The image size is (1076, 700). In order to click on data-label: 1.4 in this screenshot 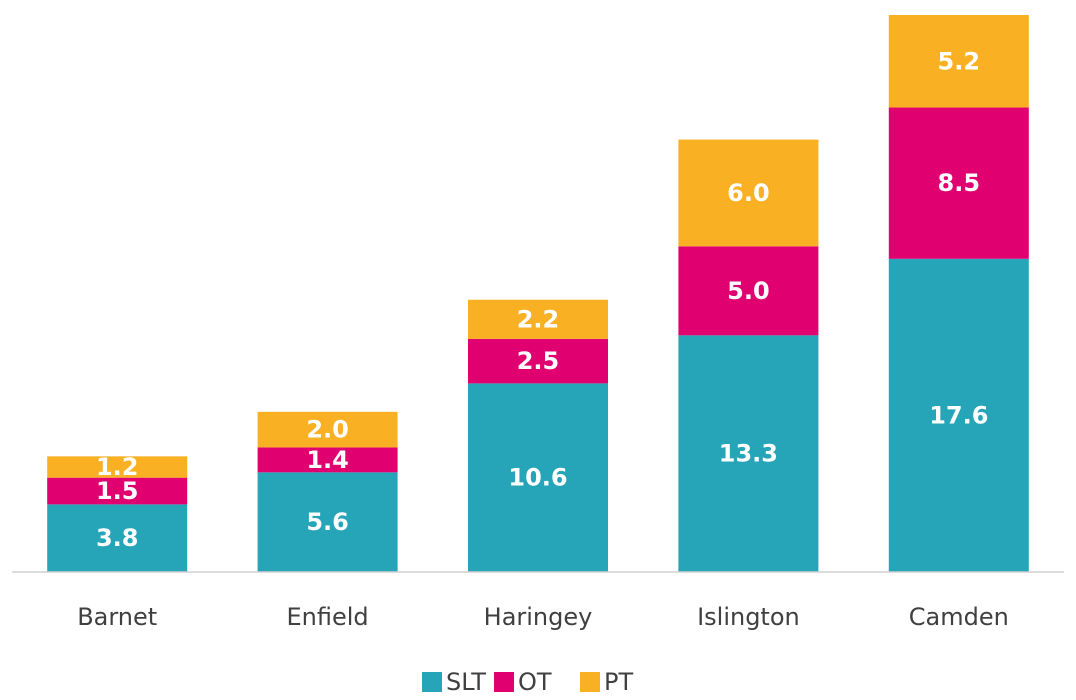, I will do `click(327, 460)`.